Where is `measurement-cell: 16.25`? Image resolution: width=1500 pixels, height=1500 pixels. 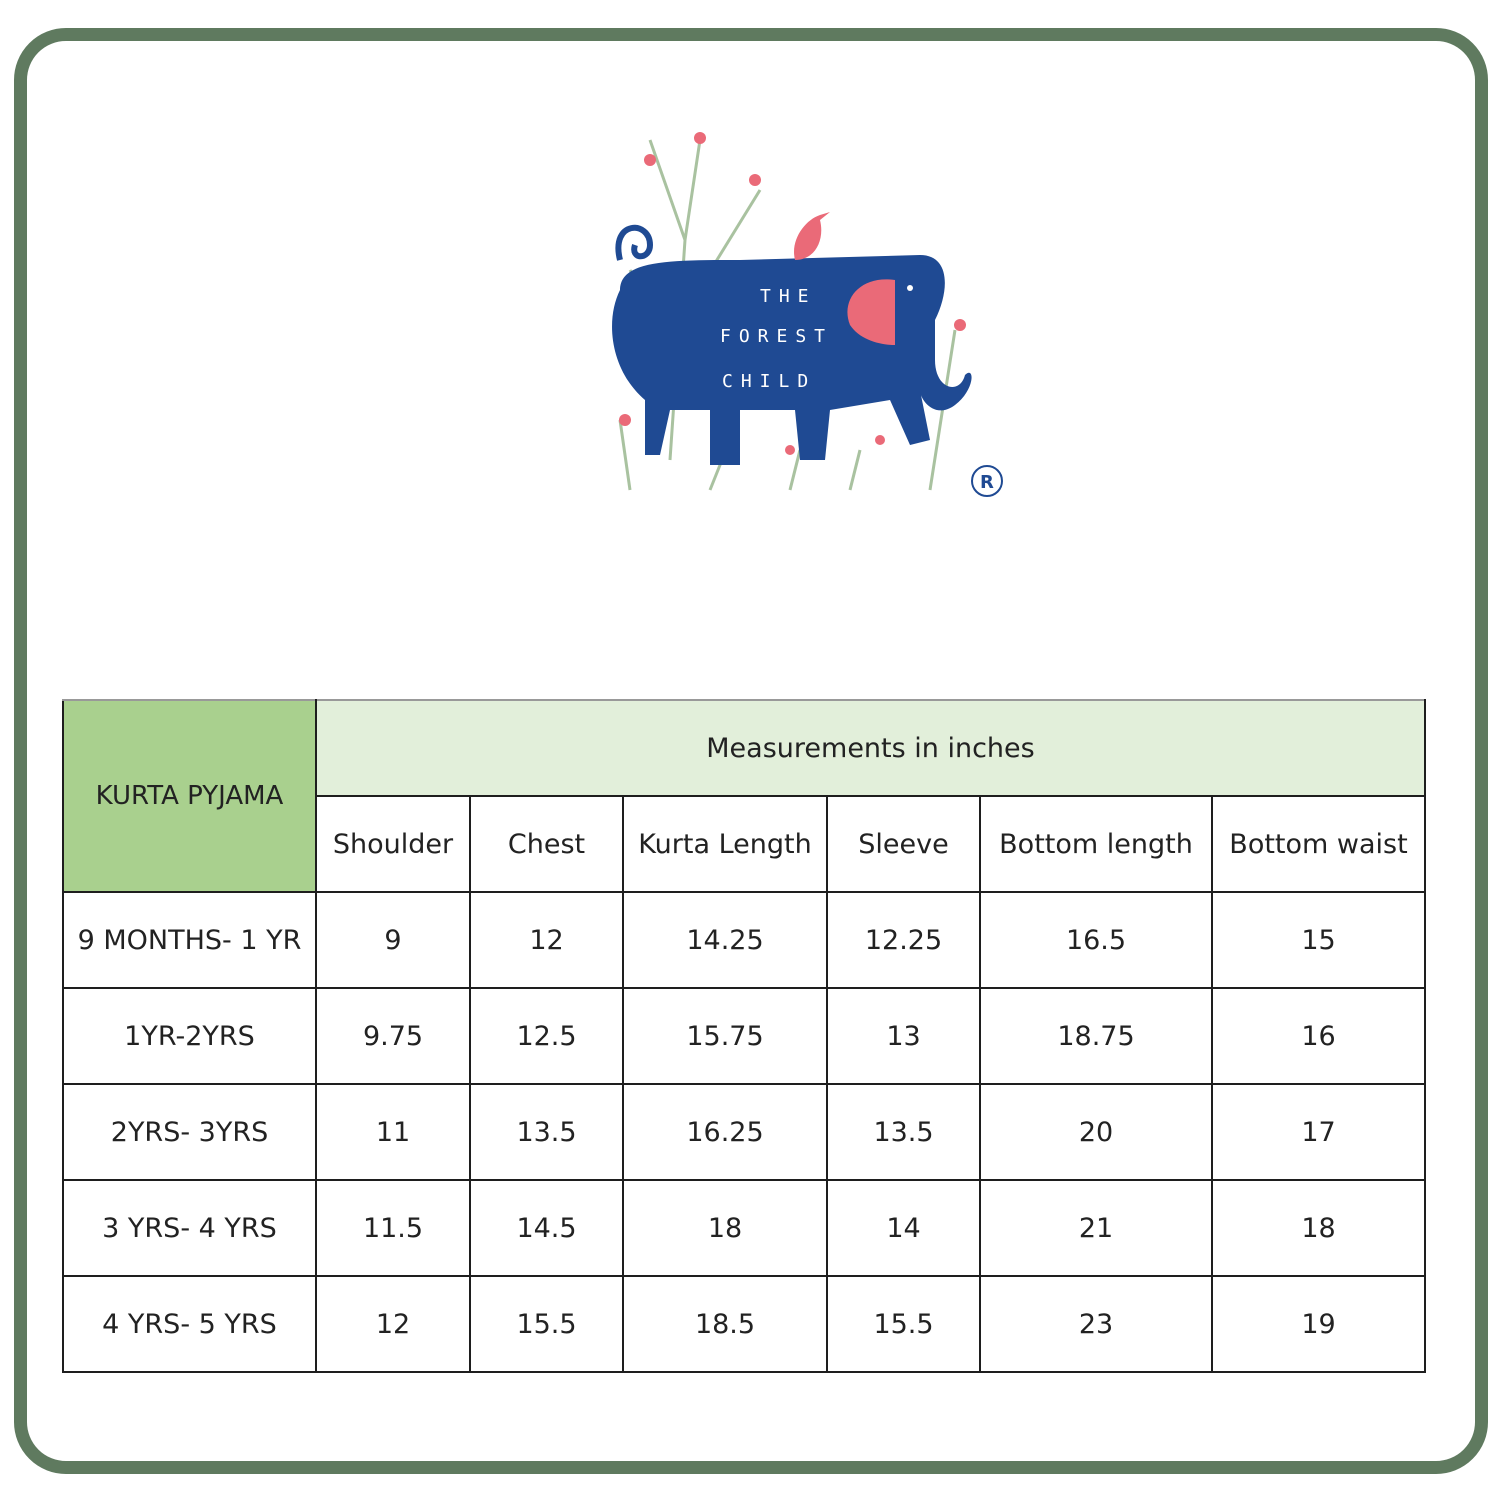
measurement-cell: 16.25 is located at coordinates (725, 1132).